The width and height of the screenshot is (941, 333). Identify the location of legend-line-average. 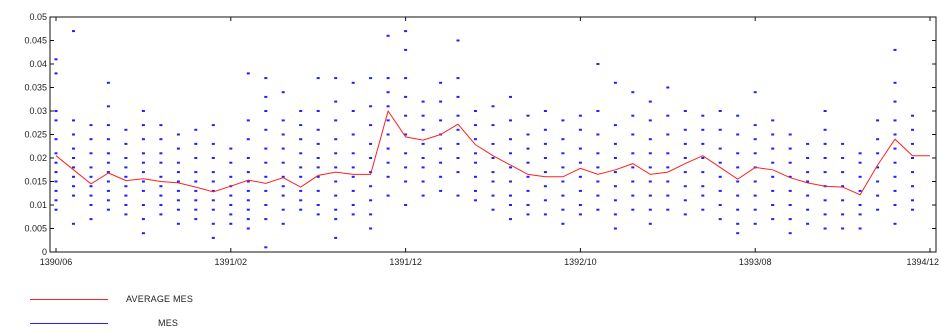
(69, 299).